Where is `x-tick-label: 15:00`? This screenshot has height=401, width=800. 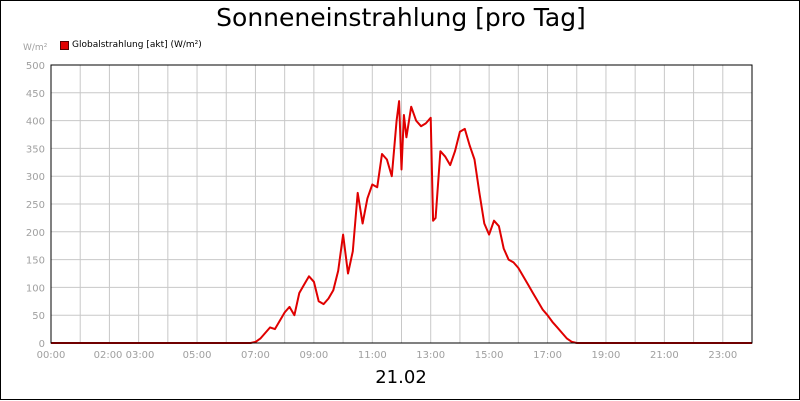 x-tick-label: 15:00 is located at coordinates (489, 355).